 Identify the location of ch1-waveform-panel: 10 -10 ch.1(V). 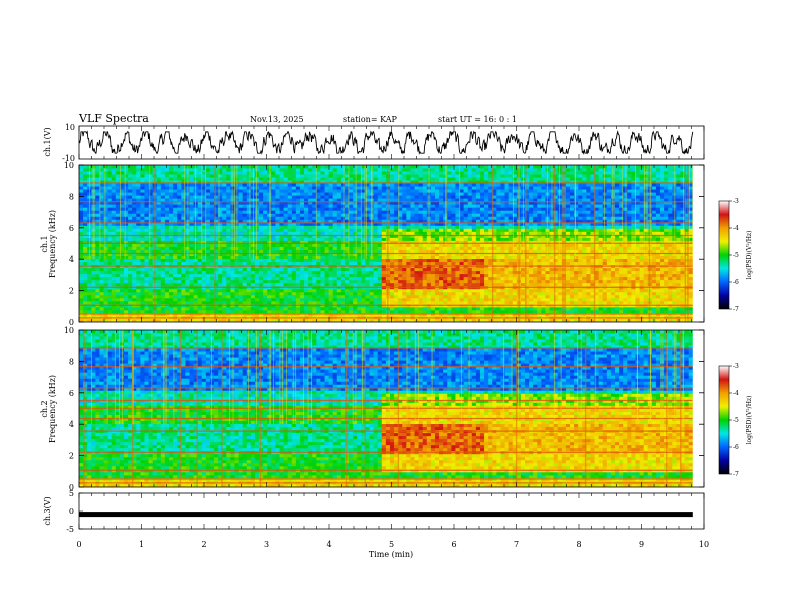
(374, 143).